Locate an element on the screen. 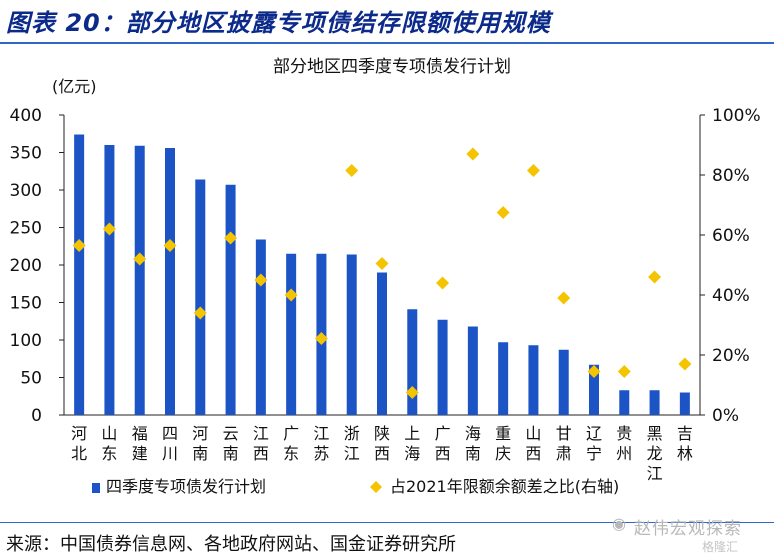 The width and height of the screenshot is (774, 558). right-axis-tick-label: 100% is located at coordinates (736, 116).